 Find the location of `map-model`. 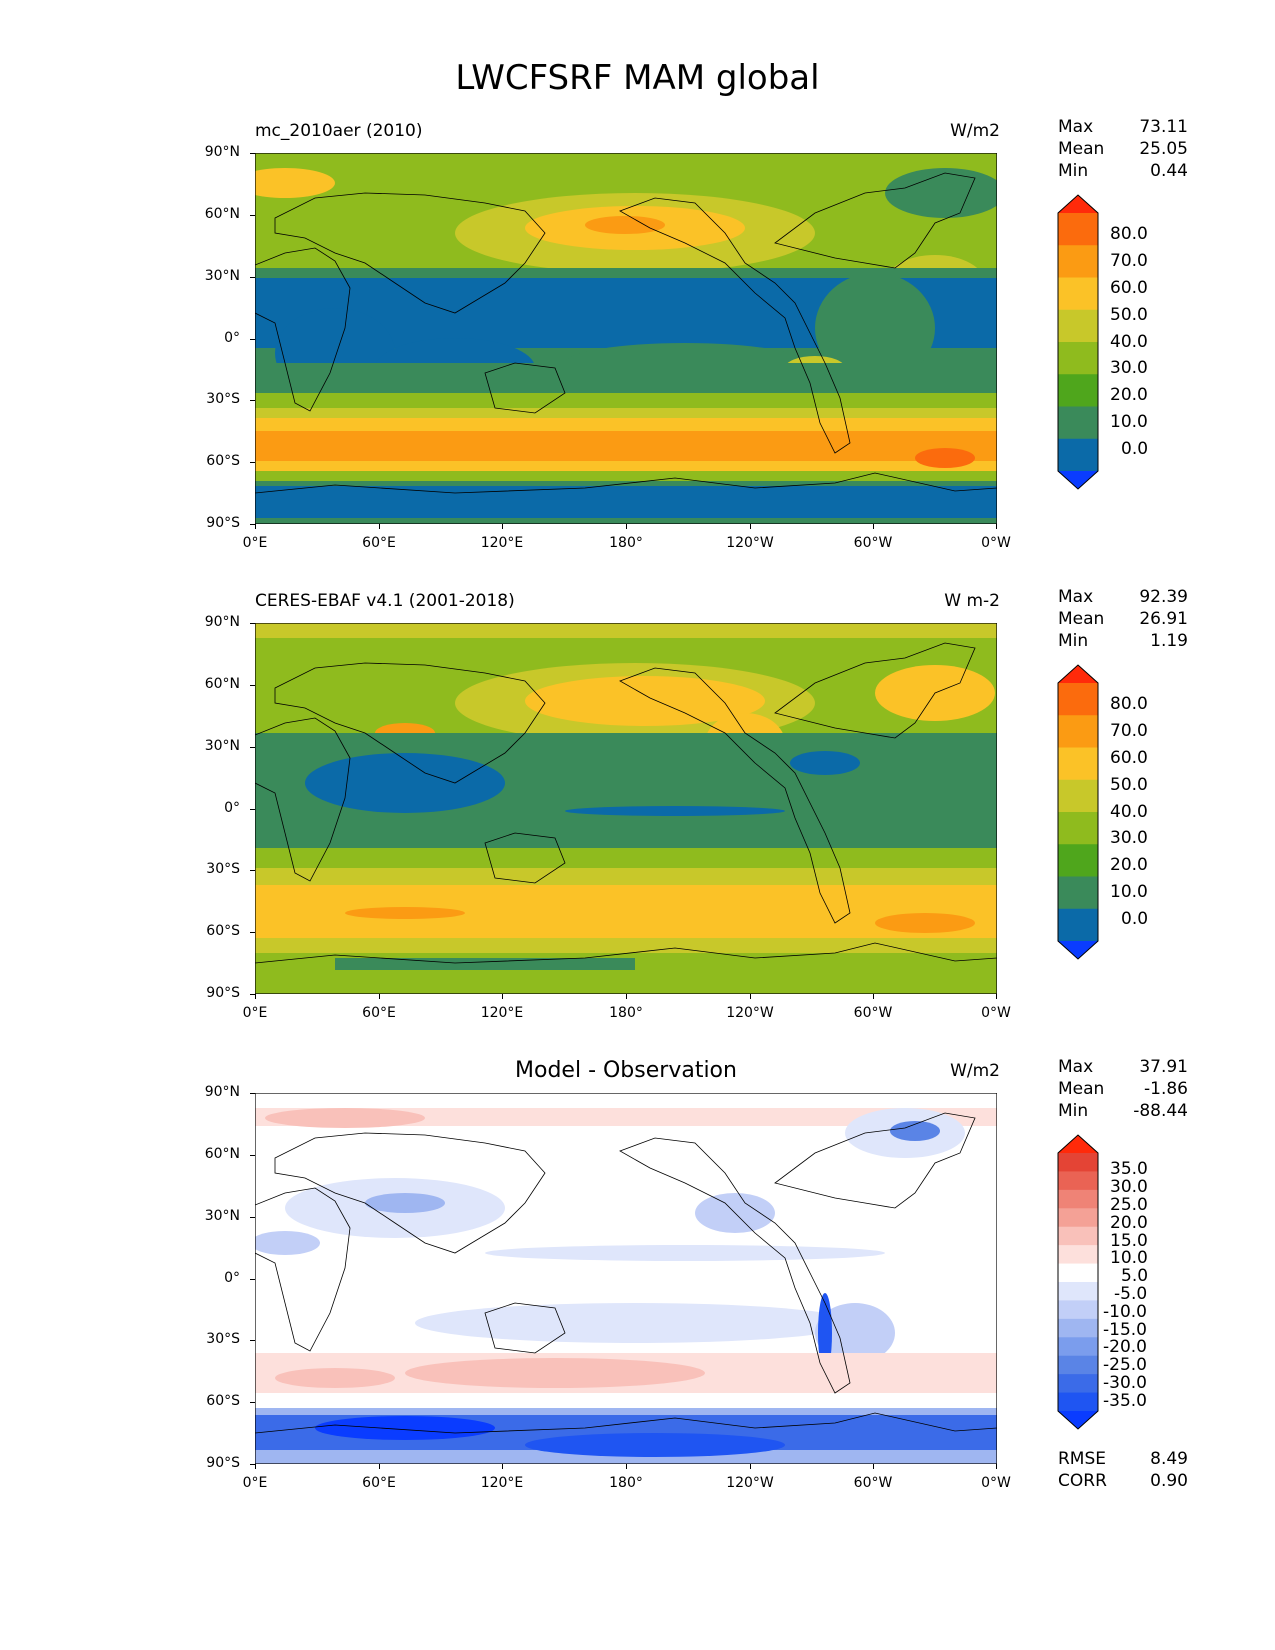

map-model is located at coordinates (626, 338).